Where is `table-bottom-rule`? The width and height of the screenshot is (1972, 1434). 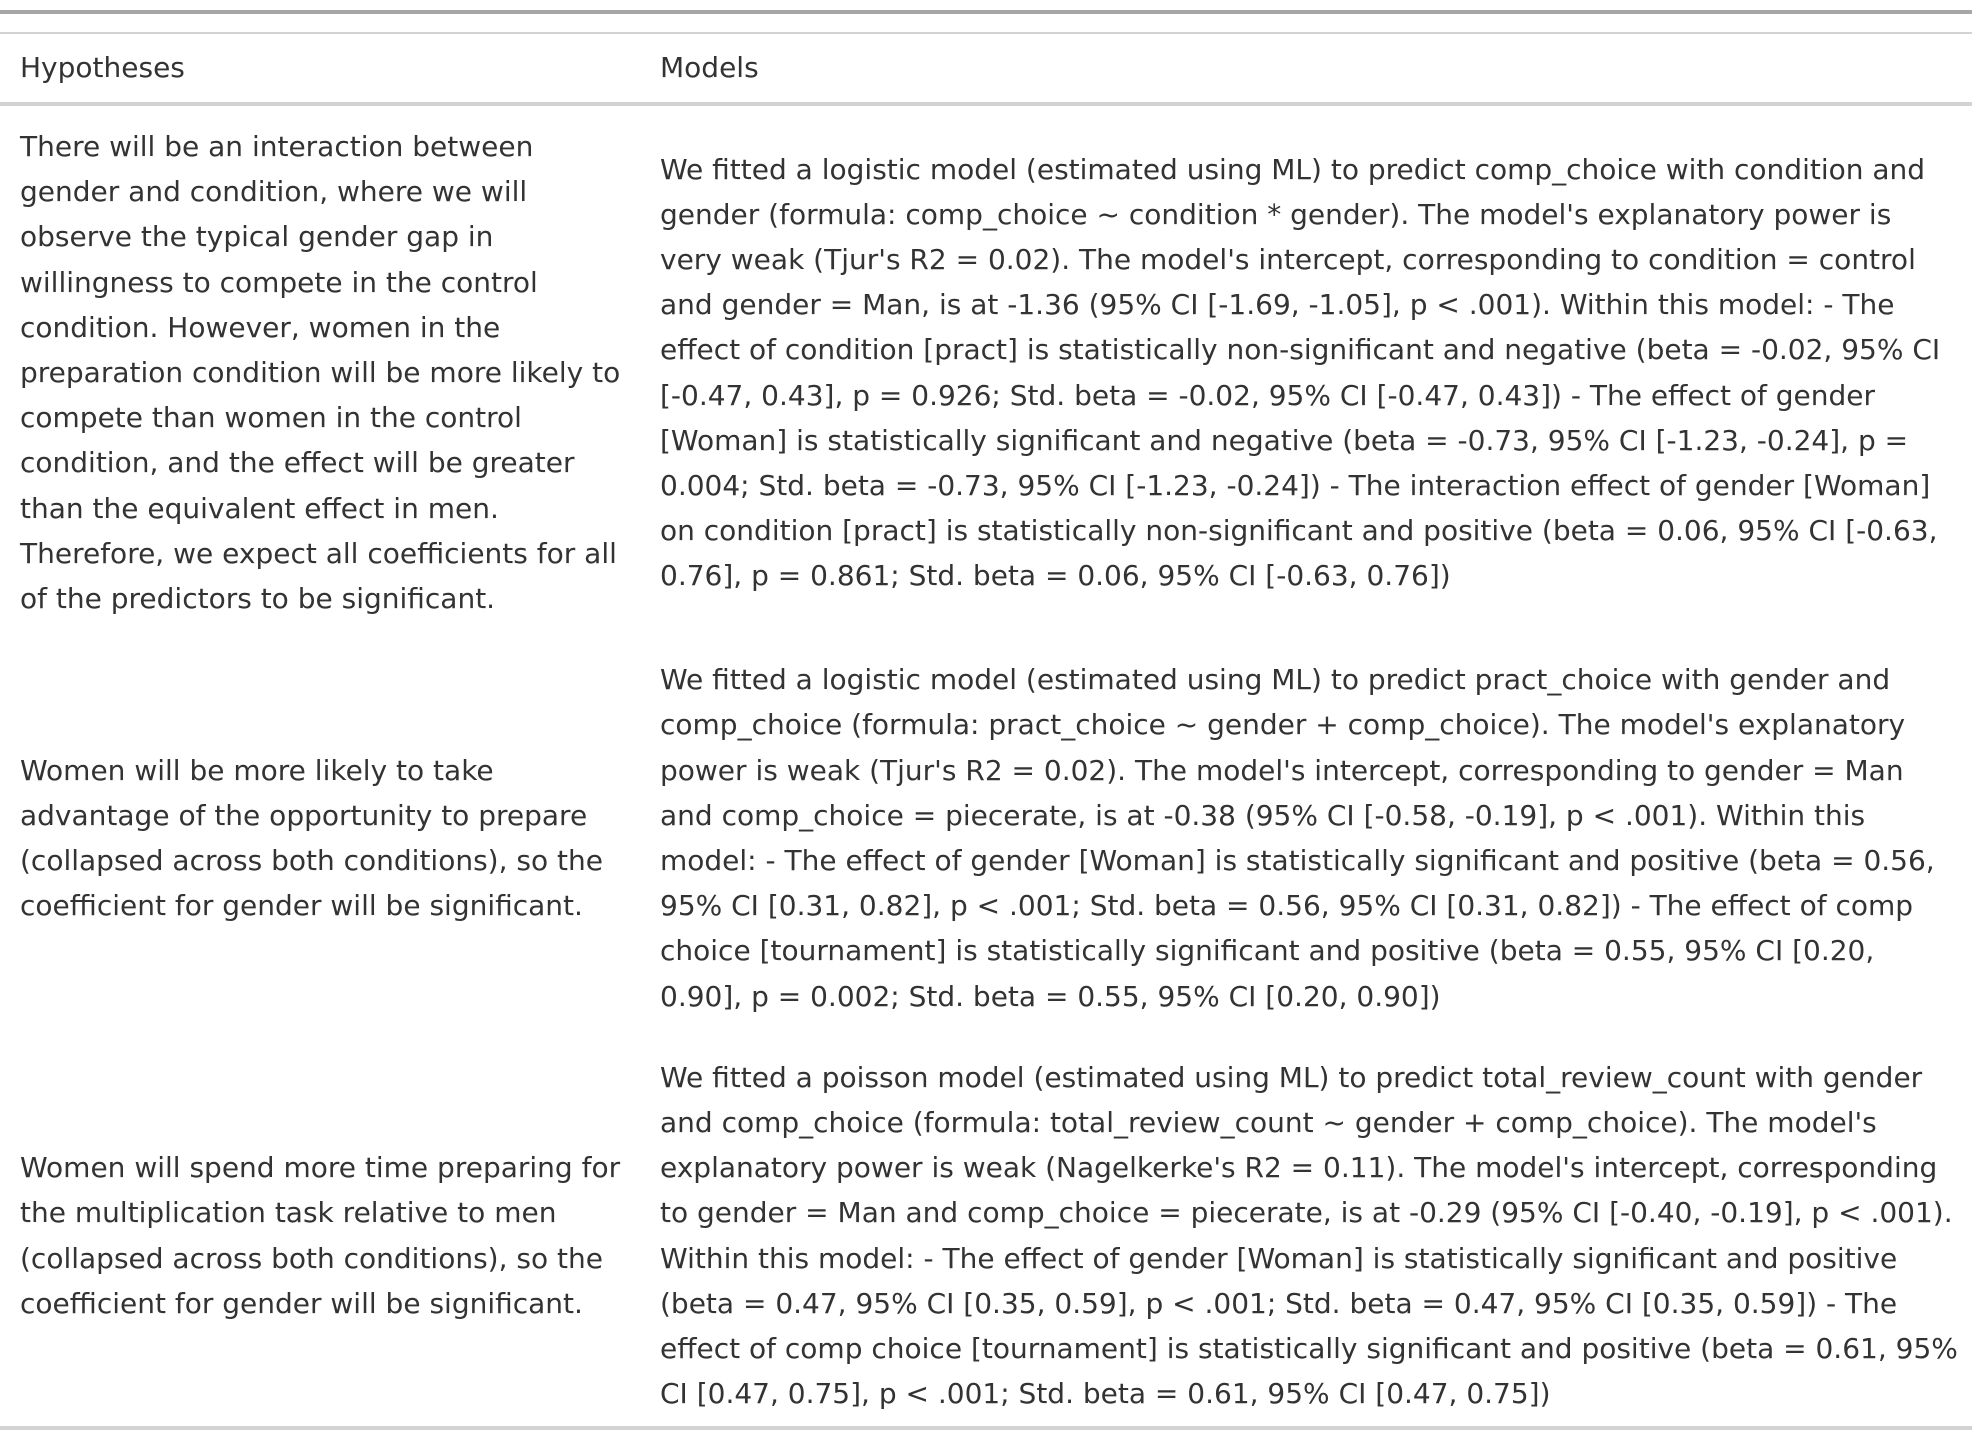
table-bottom-rule is located at coordinates (986, 1428).